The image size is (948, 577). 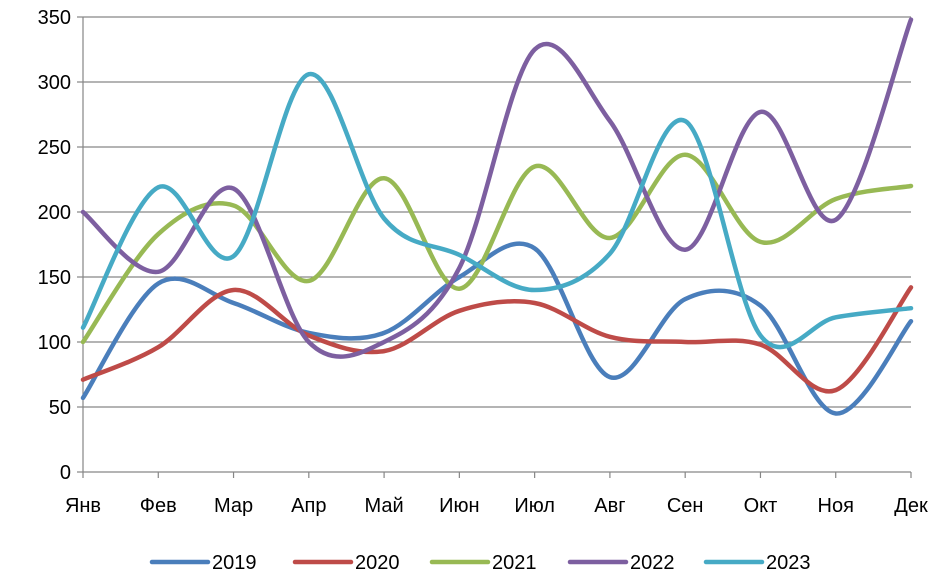 What do you see at coordinates (534, 506) in the screenshot?
I see `x-tick-label: Июл` at bounding box center [534, 506].